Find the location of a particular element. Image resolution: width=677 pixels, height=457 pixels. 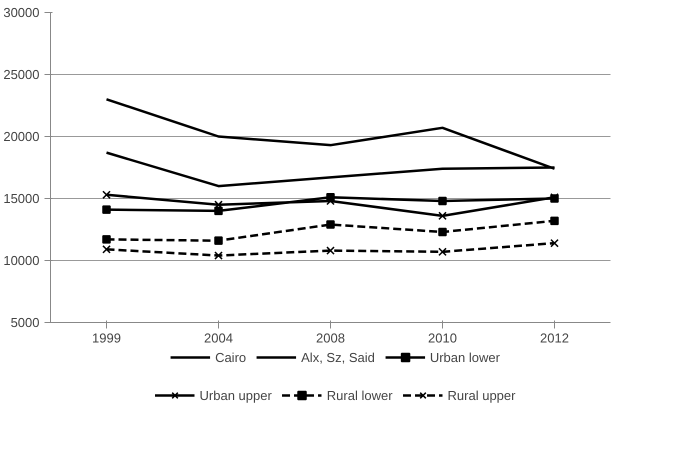

legend-label: Rural upper is located at coordinates (482, 395).